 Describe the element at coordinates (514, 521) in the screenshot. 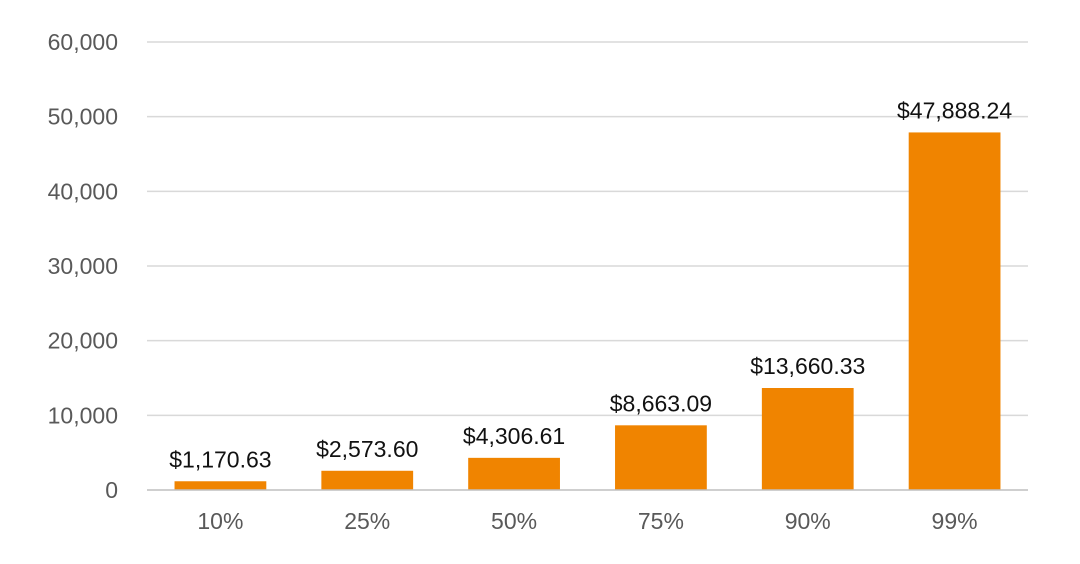

I see `x-tick-label: 50%` at that location.